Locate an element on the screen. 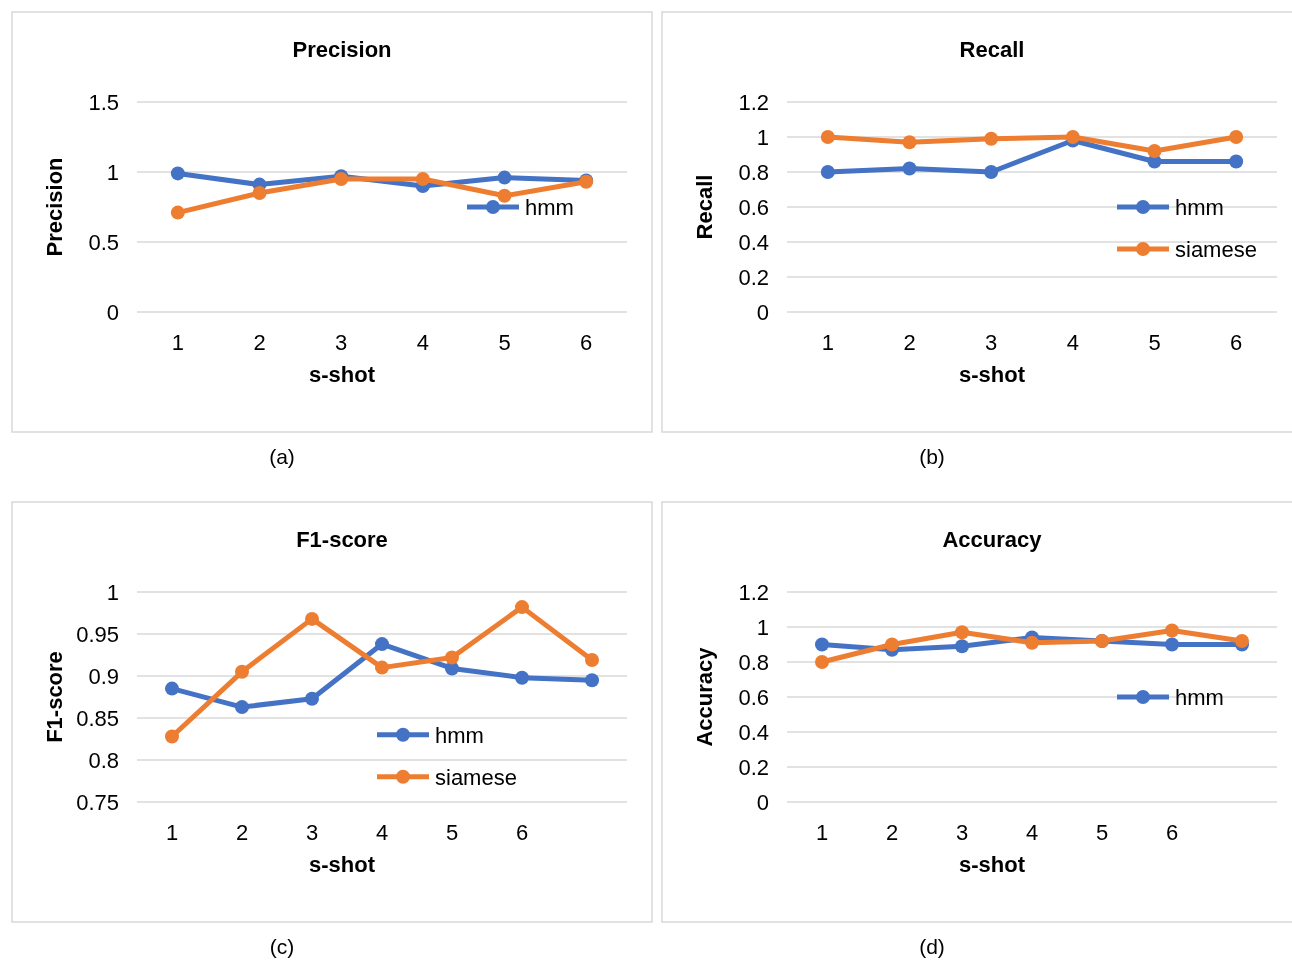  chart-title: Recall is located at coordinates (992, 49).